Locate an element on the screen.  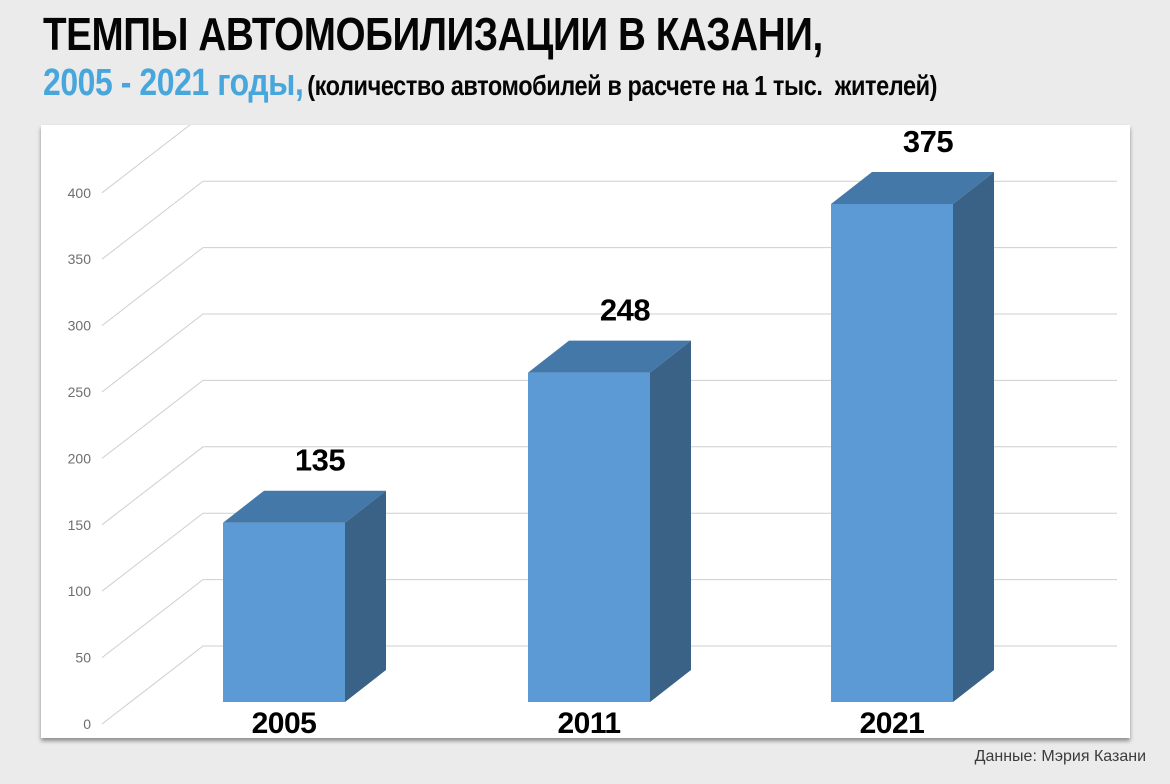
y-axis-tick-label: 50 is located at coordinates (83, 658).